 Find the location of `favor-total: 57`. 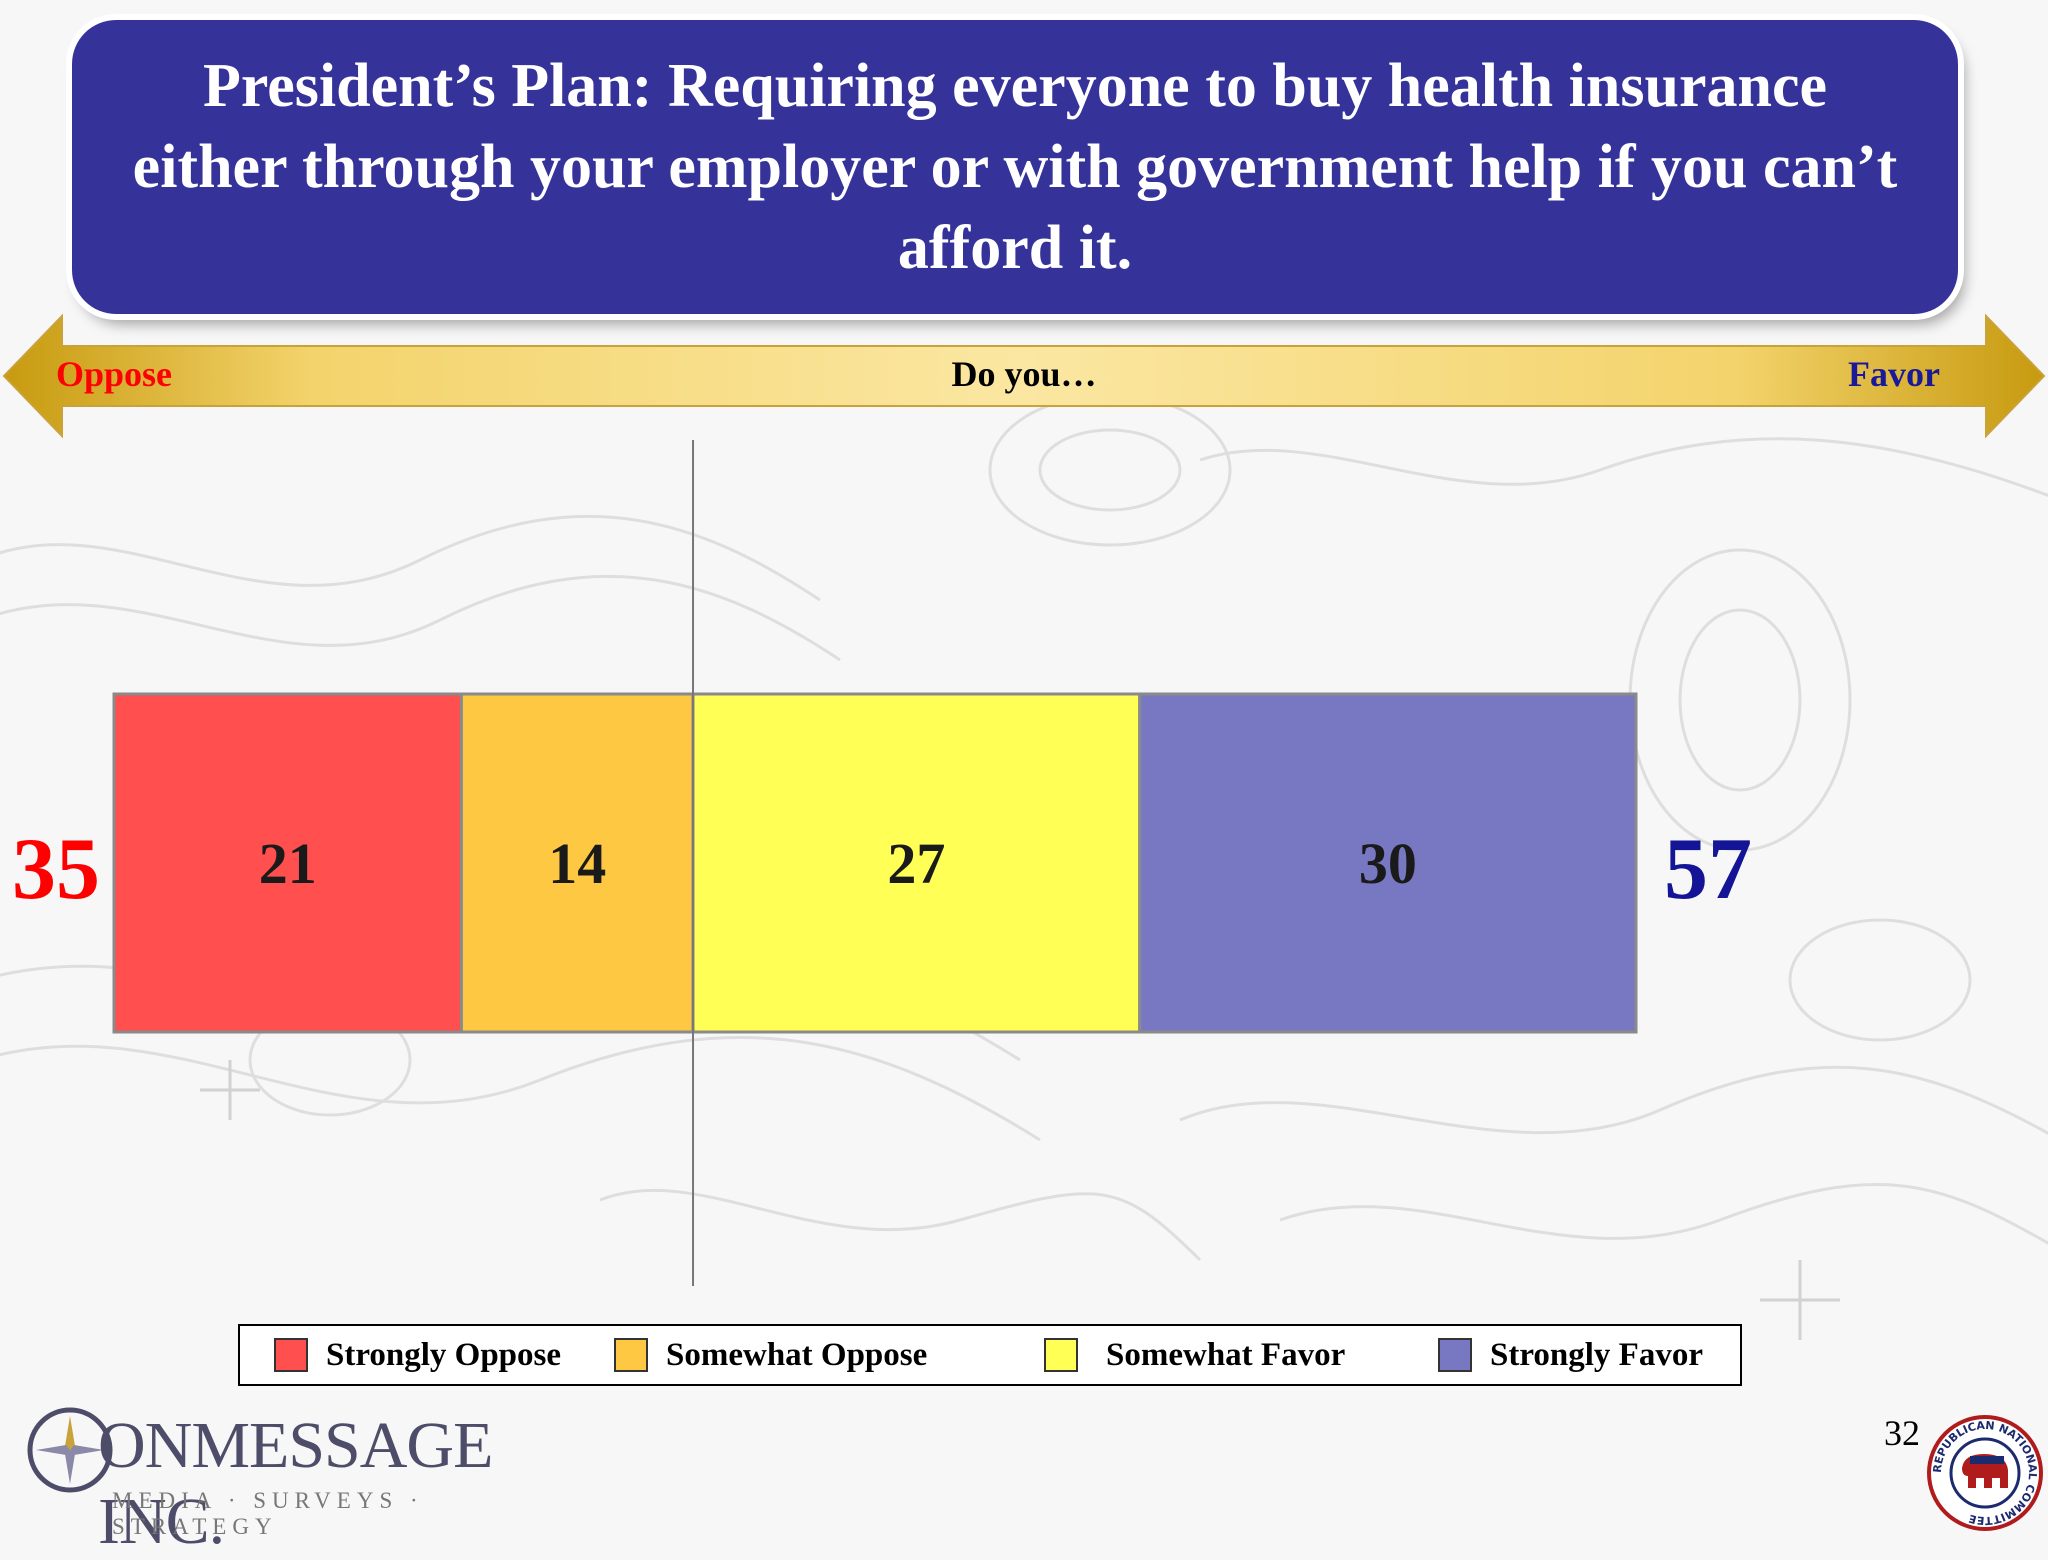

favor-total: 57 is located at coordinates (1708, 869).